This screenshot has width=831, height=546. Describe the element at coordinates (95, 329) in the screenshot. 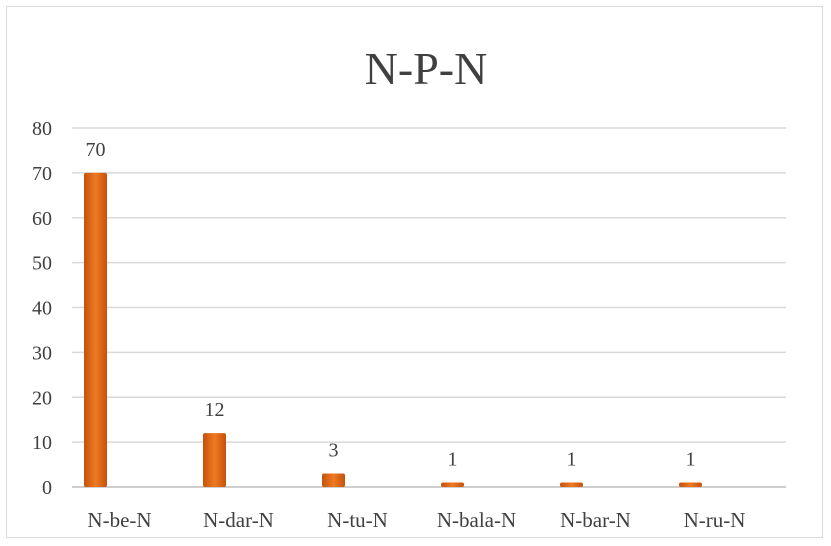

I see `bar-N-be-N` at that location.